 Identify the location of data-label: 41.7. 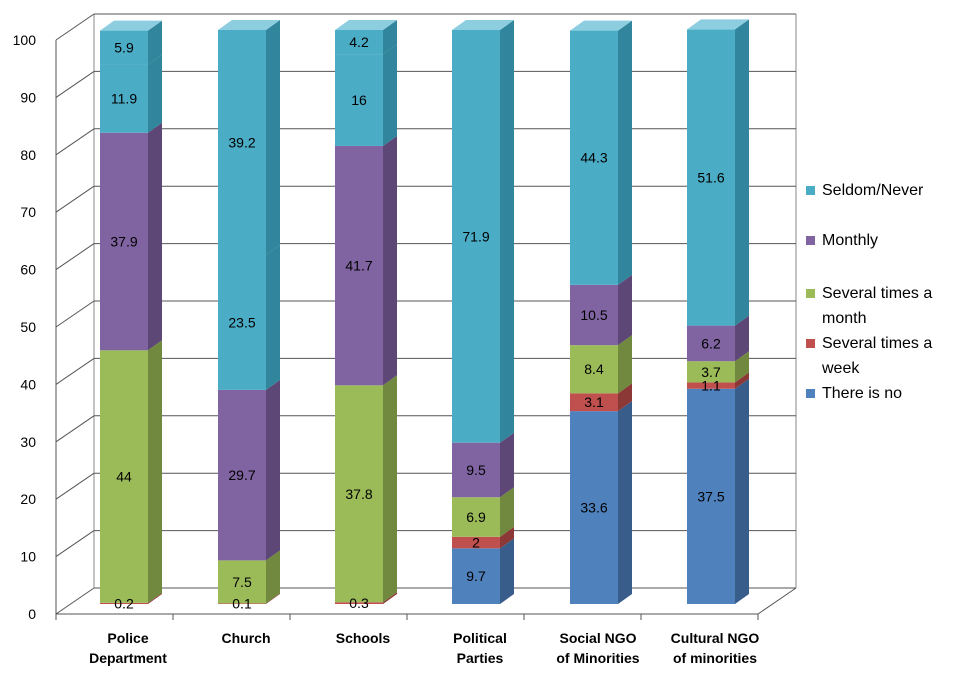
(358, 266).